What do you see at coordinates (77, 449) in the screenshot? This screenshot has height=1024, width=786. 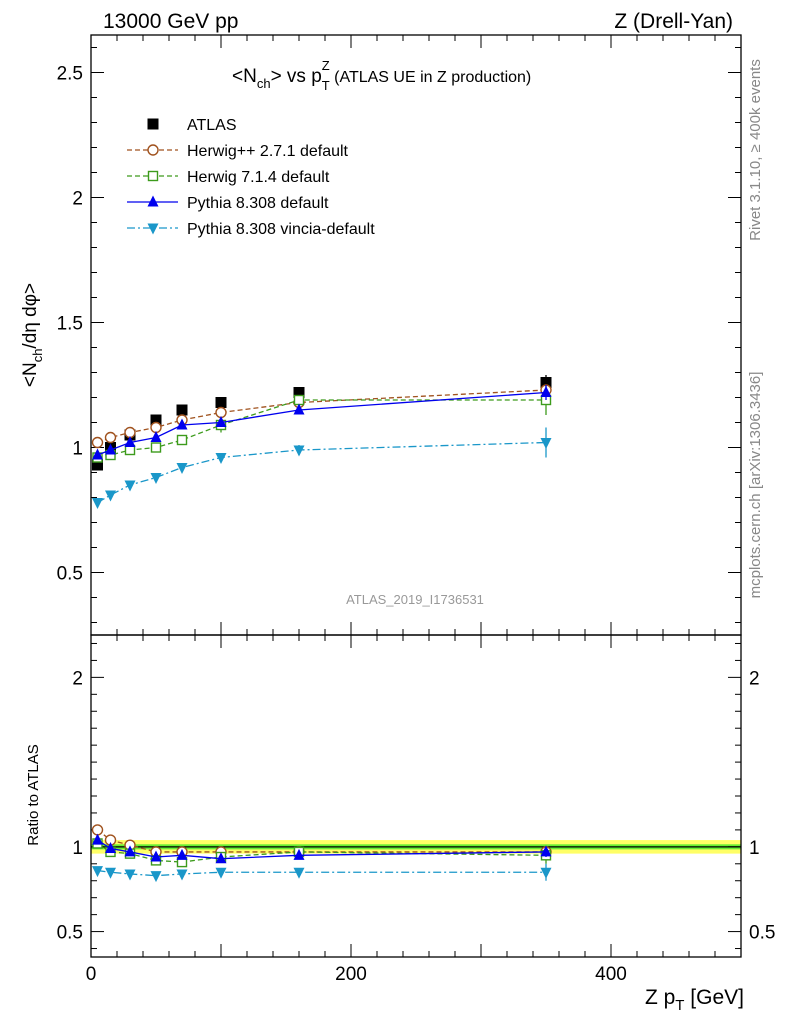 I see `main-ytick-label: 1` at bounding box center [77, 449].